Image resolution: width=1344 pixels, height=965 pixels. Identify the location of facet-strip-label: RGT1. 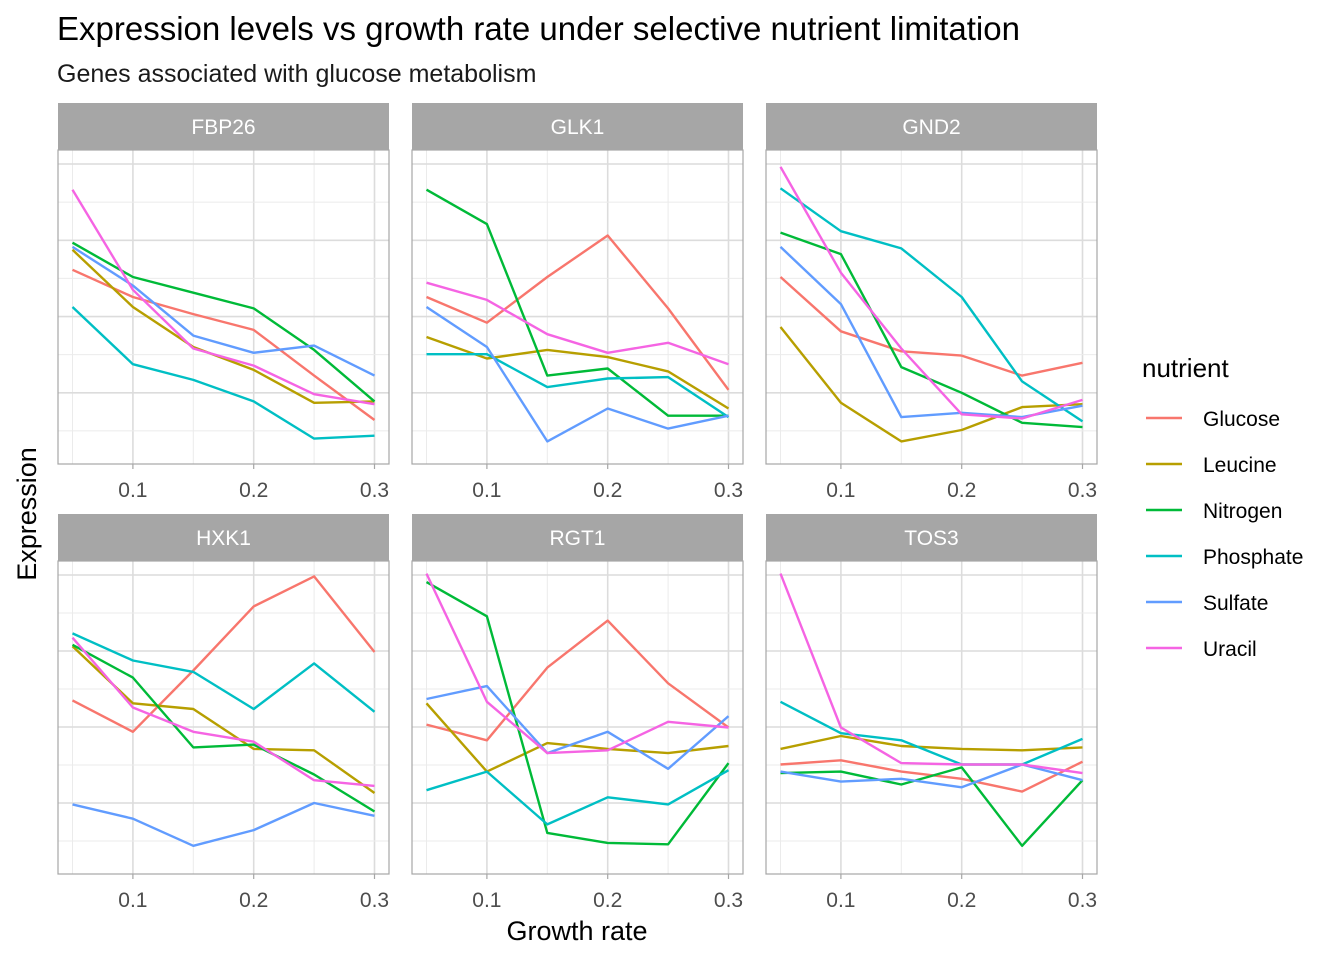
(577, 538).